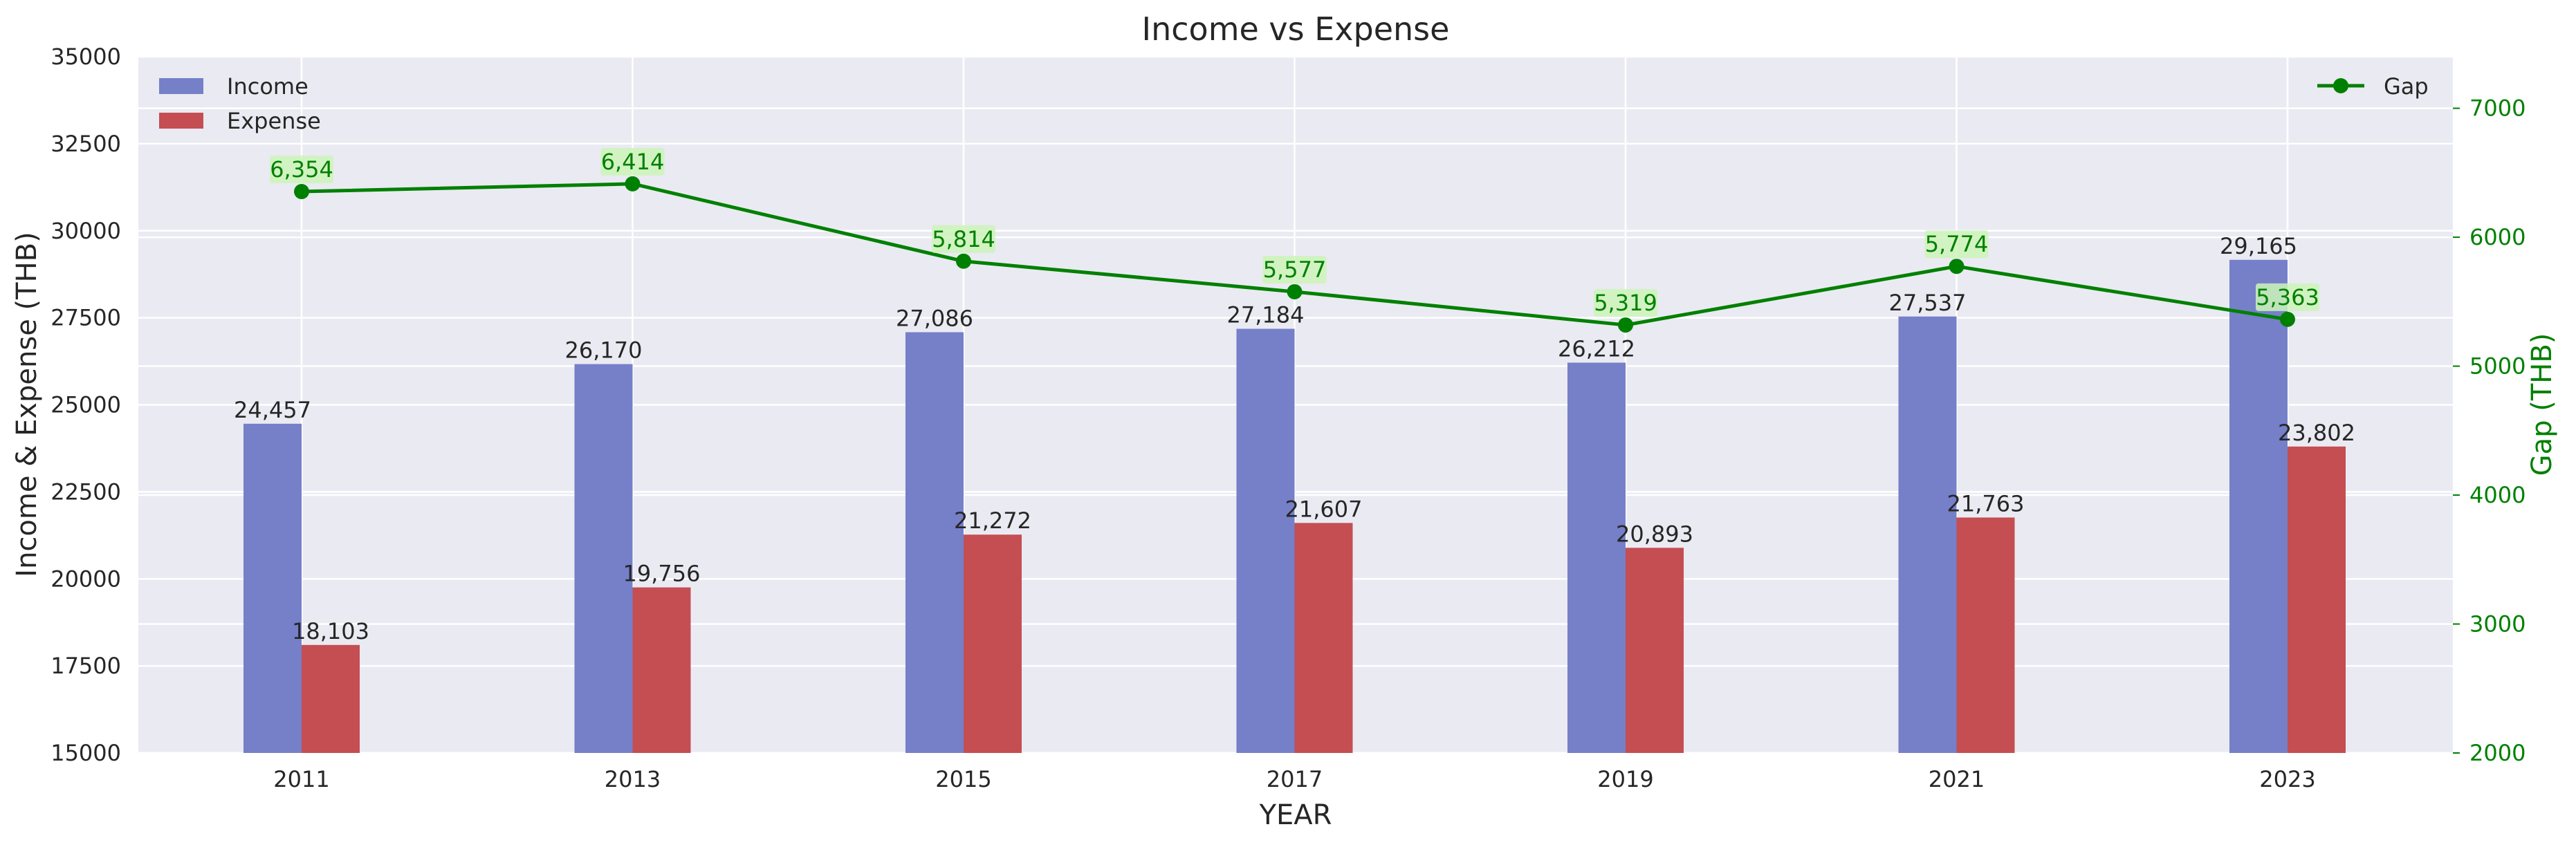  I want to click on x-tick-label: 2021, so click(1957, 779).